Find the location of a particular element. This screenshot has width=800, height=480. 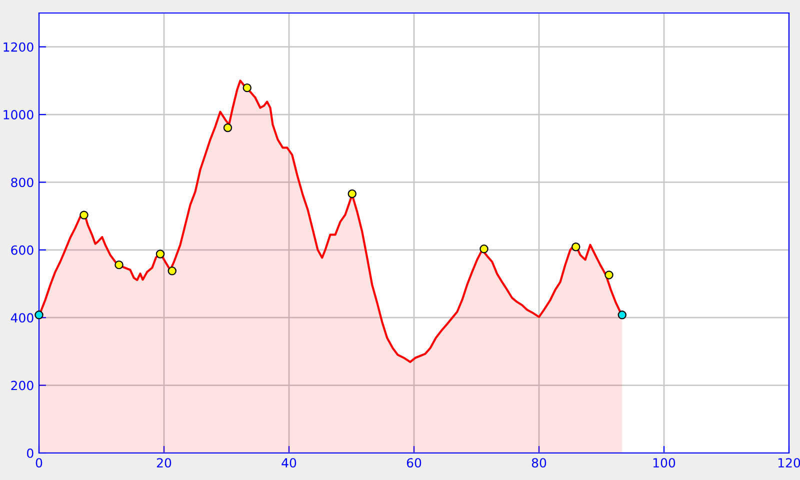

y-tick-label: 400 is located at coordinates (22, 318).